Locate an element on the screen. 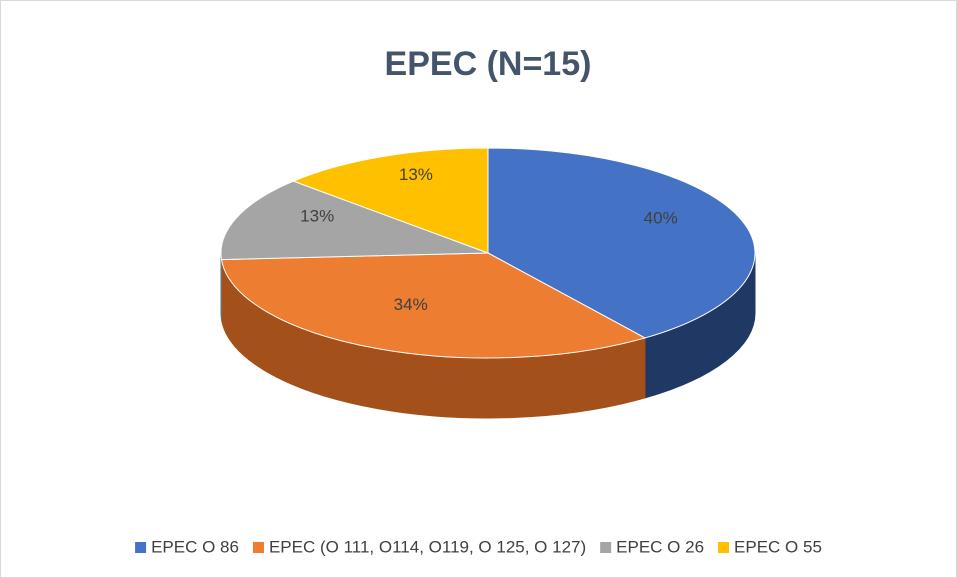 This screenshot has width=957, height=578. legend-label: EPEC O 55 is located at coordinates (778, 546).